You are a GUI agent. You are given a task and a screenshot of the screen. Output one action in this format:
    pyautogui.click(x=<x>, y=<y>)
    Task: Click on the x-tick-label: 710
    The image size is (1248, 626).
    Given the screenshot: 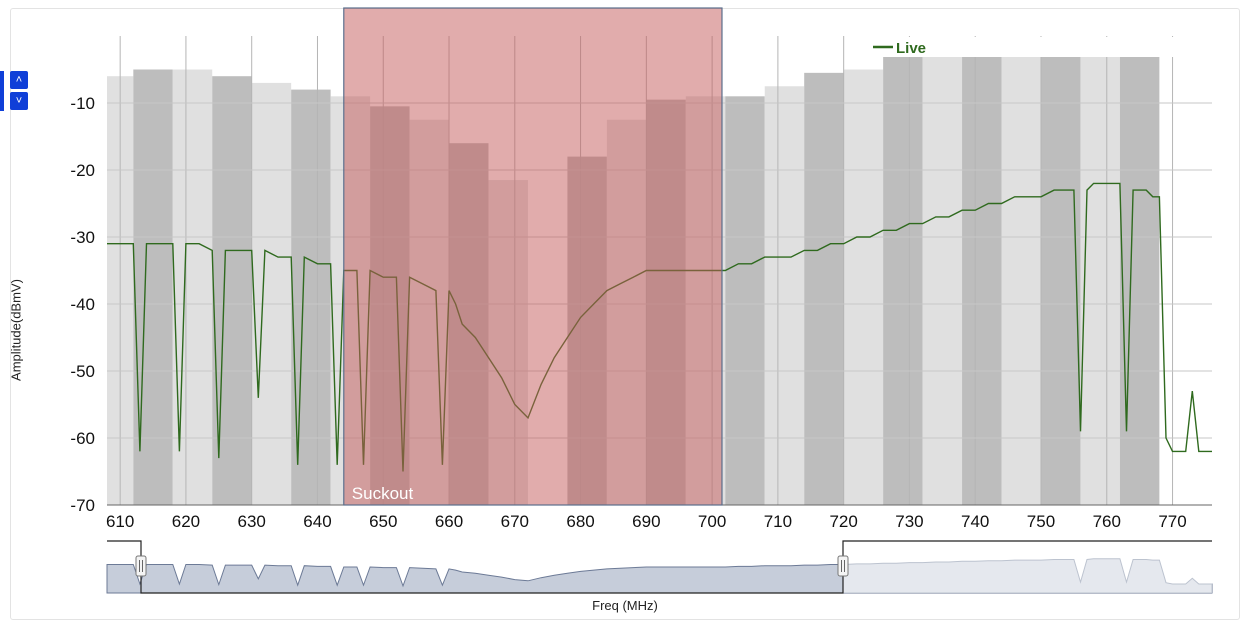 What is the action you would take?
    pyautogui.click(x=778, y=521)
    